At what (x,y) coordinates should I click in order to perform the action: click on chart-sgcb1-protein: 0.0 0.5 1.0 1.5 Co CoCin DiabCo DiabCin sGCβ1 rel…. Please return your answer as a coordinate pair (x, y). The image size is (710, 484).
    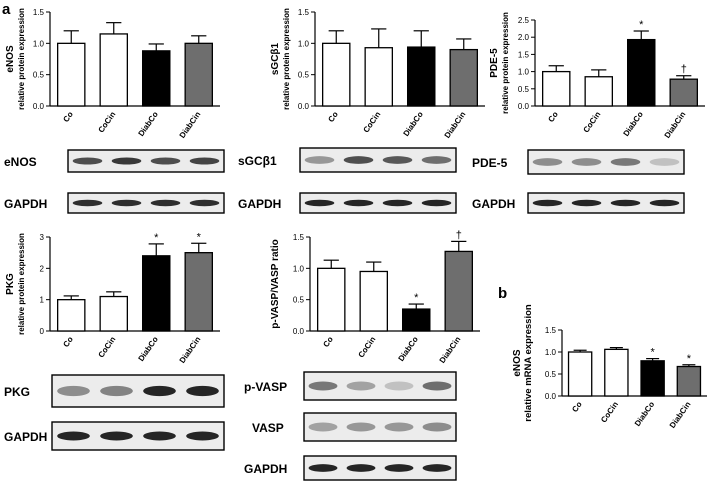
    Looking at the image, I should click on (377, 74).